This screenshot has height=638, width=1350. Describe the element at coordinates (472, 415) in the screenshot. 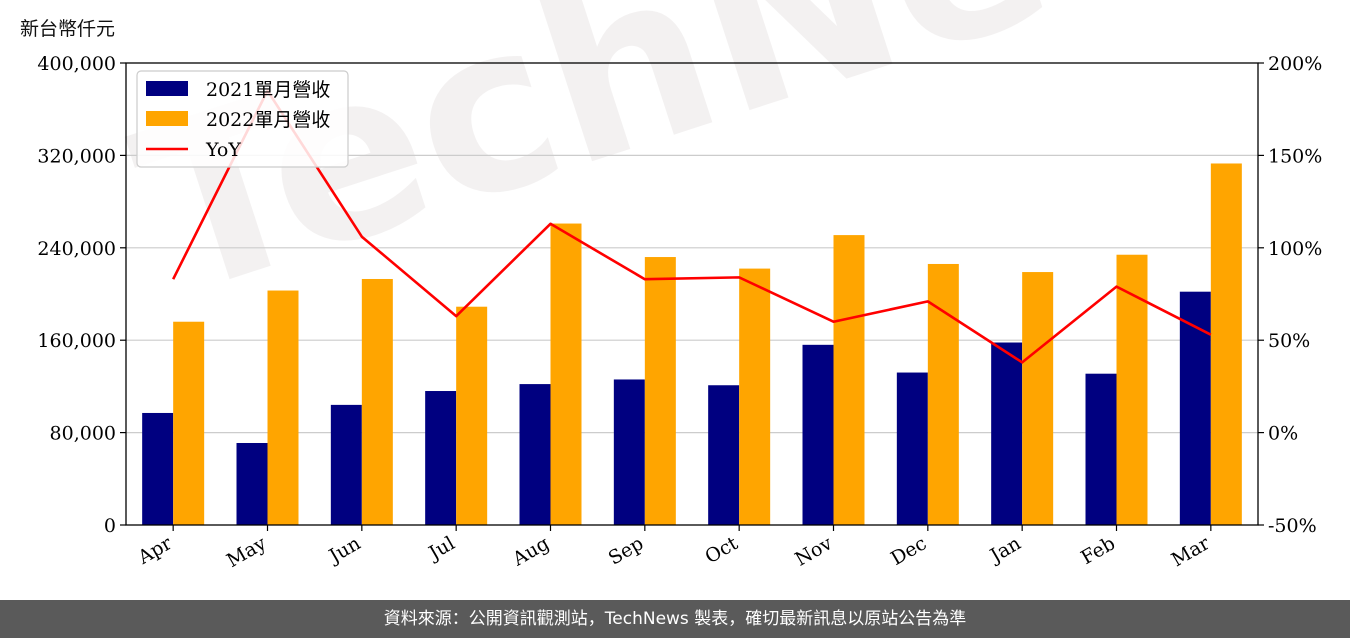

I see `bar-2022-jul` at that location.